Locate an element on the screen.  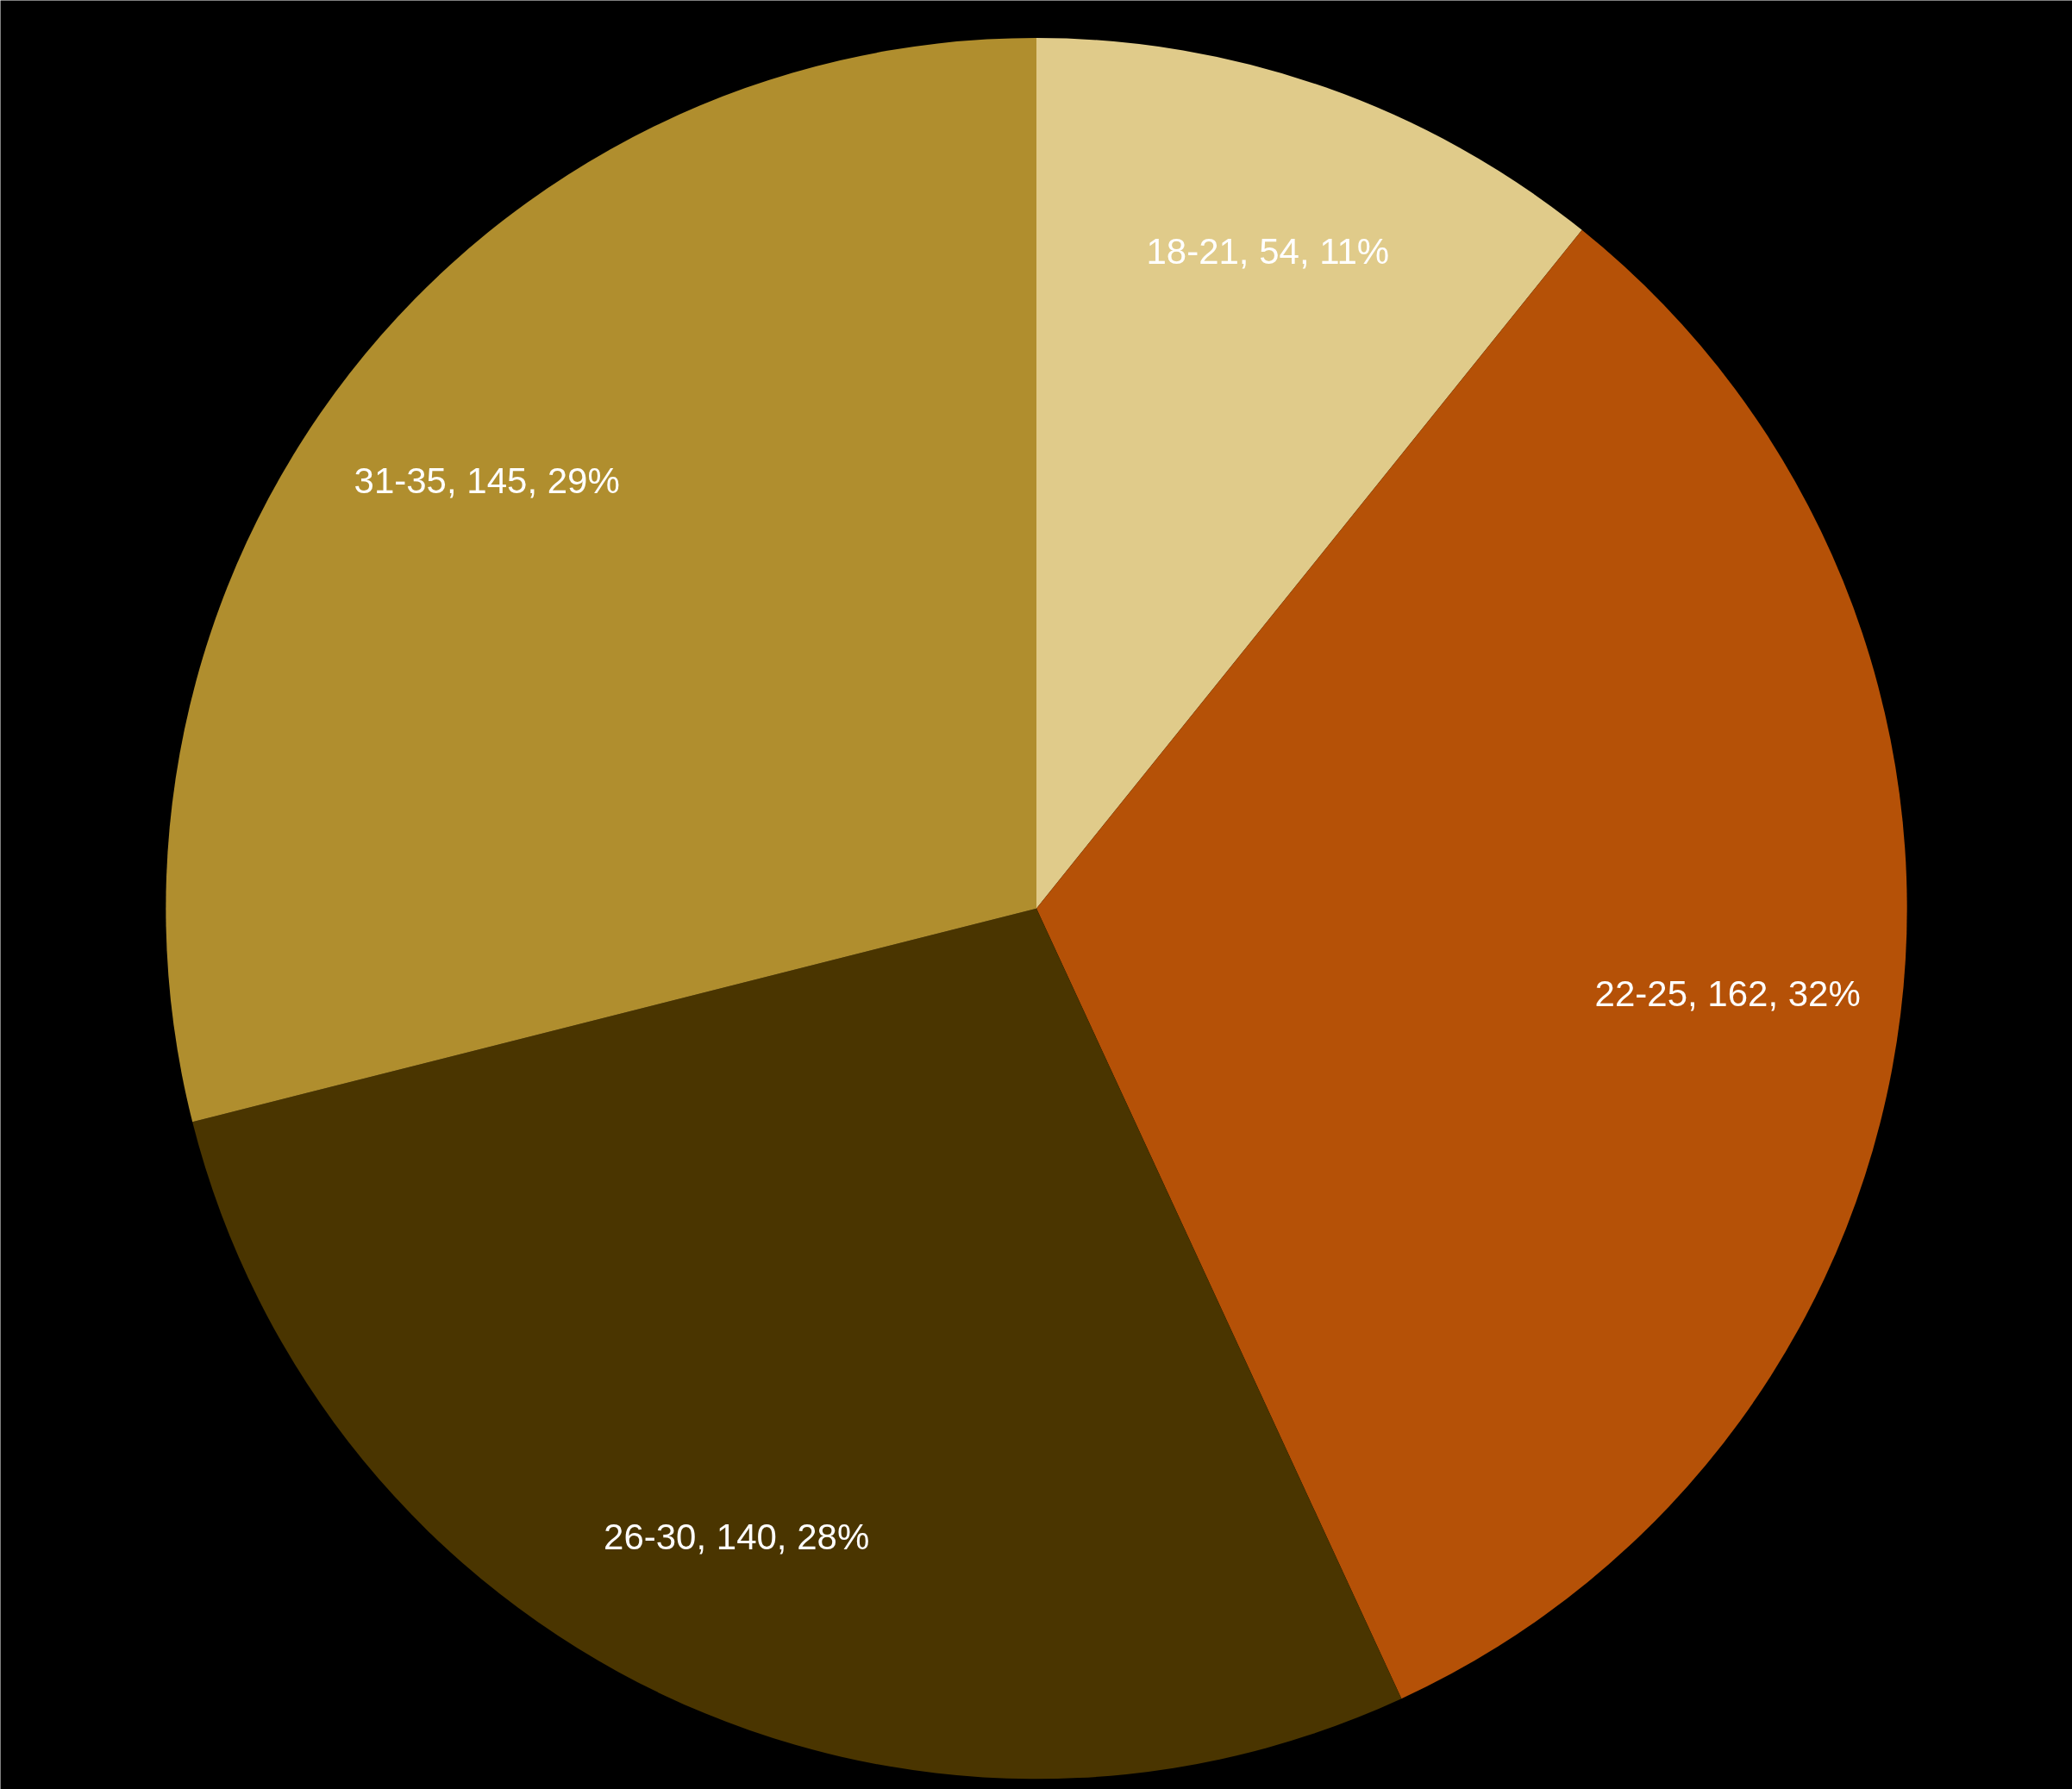
slice-label: 26-30, 140, 28% is located at coordinates (737, 1537).